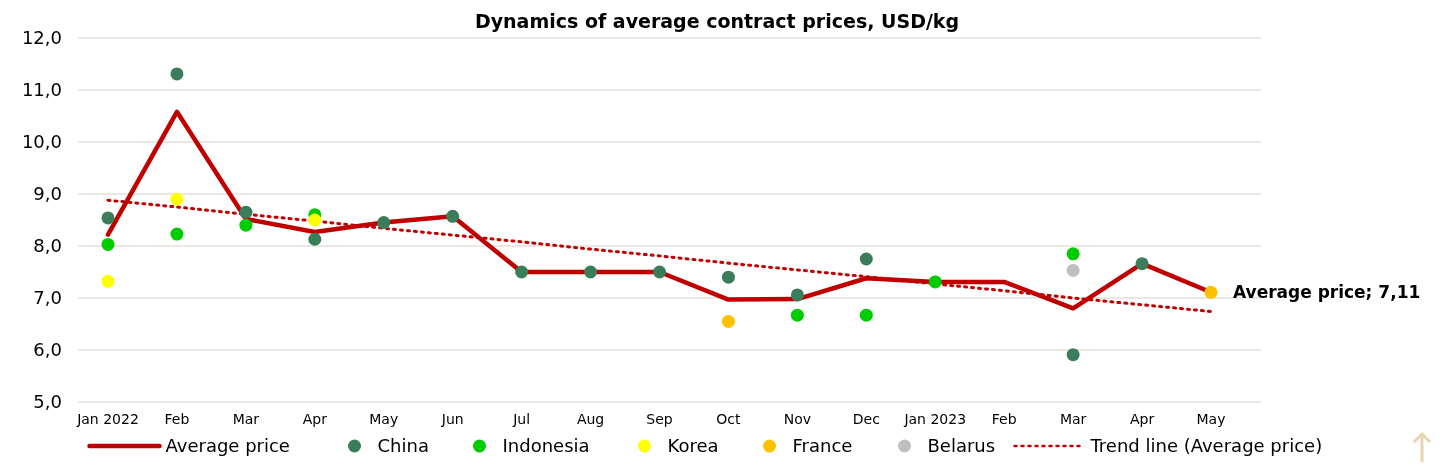 The width and height of the screenshot is (1444, 472). Describe the element at coordinates (1206, 445) in the screenshot. I see `legend-label: Trend line (Average price)` at that location.